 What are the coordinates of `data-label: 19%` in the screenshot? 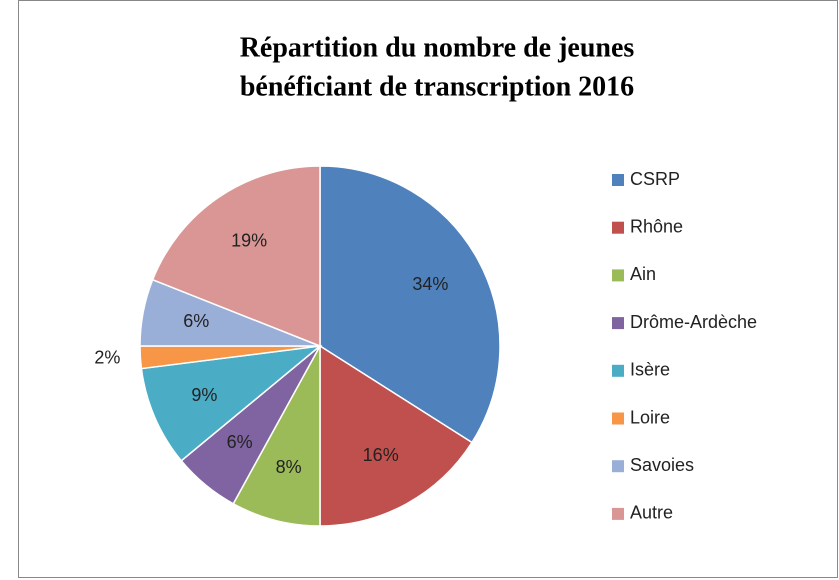 It's located at (249, 241).